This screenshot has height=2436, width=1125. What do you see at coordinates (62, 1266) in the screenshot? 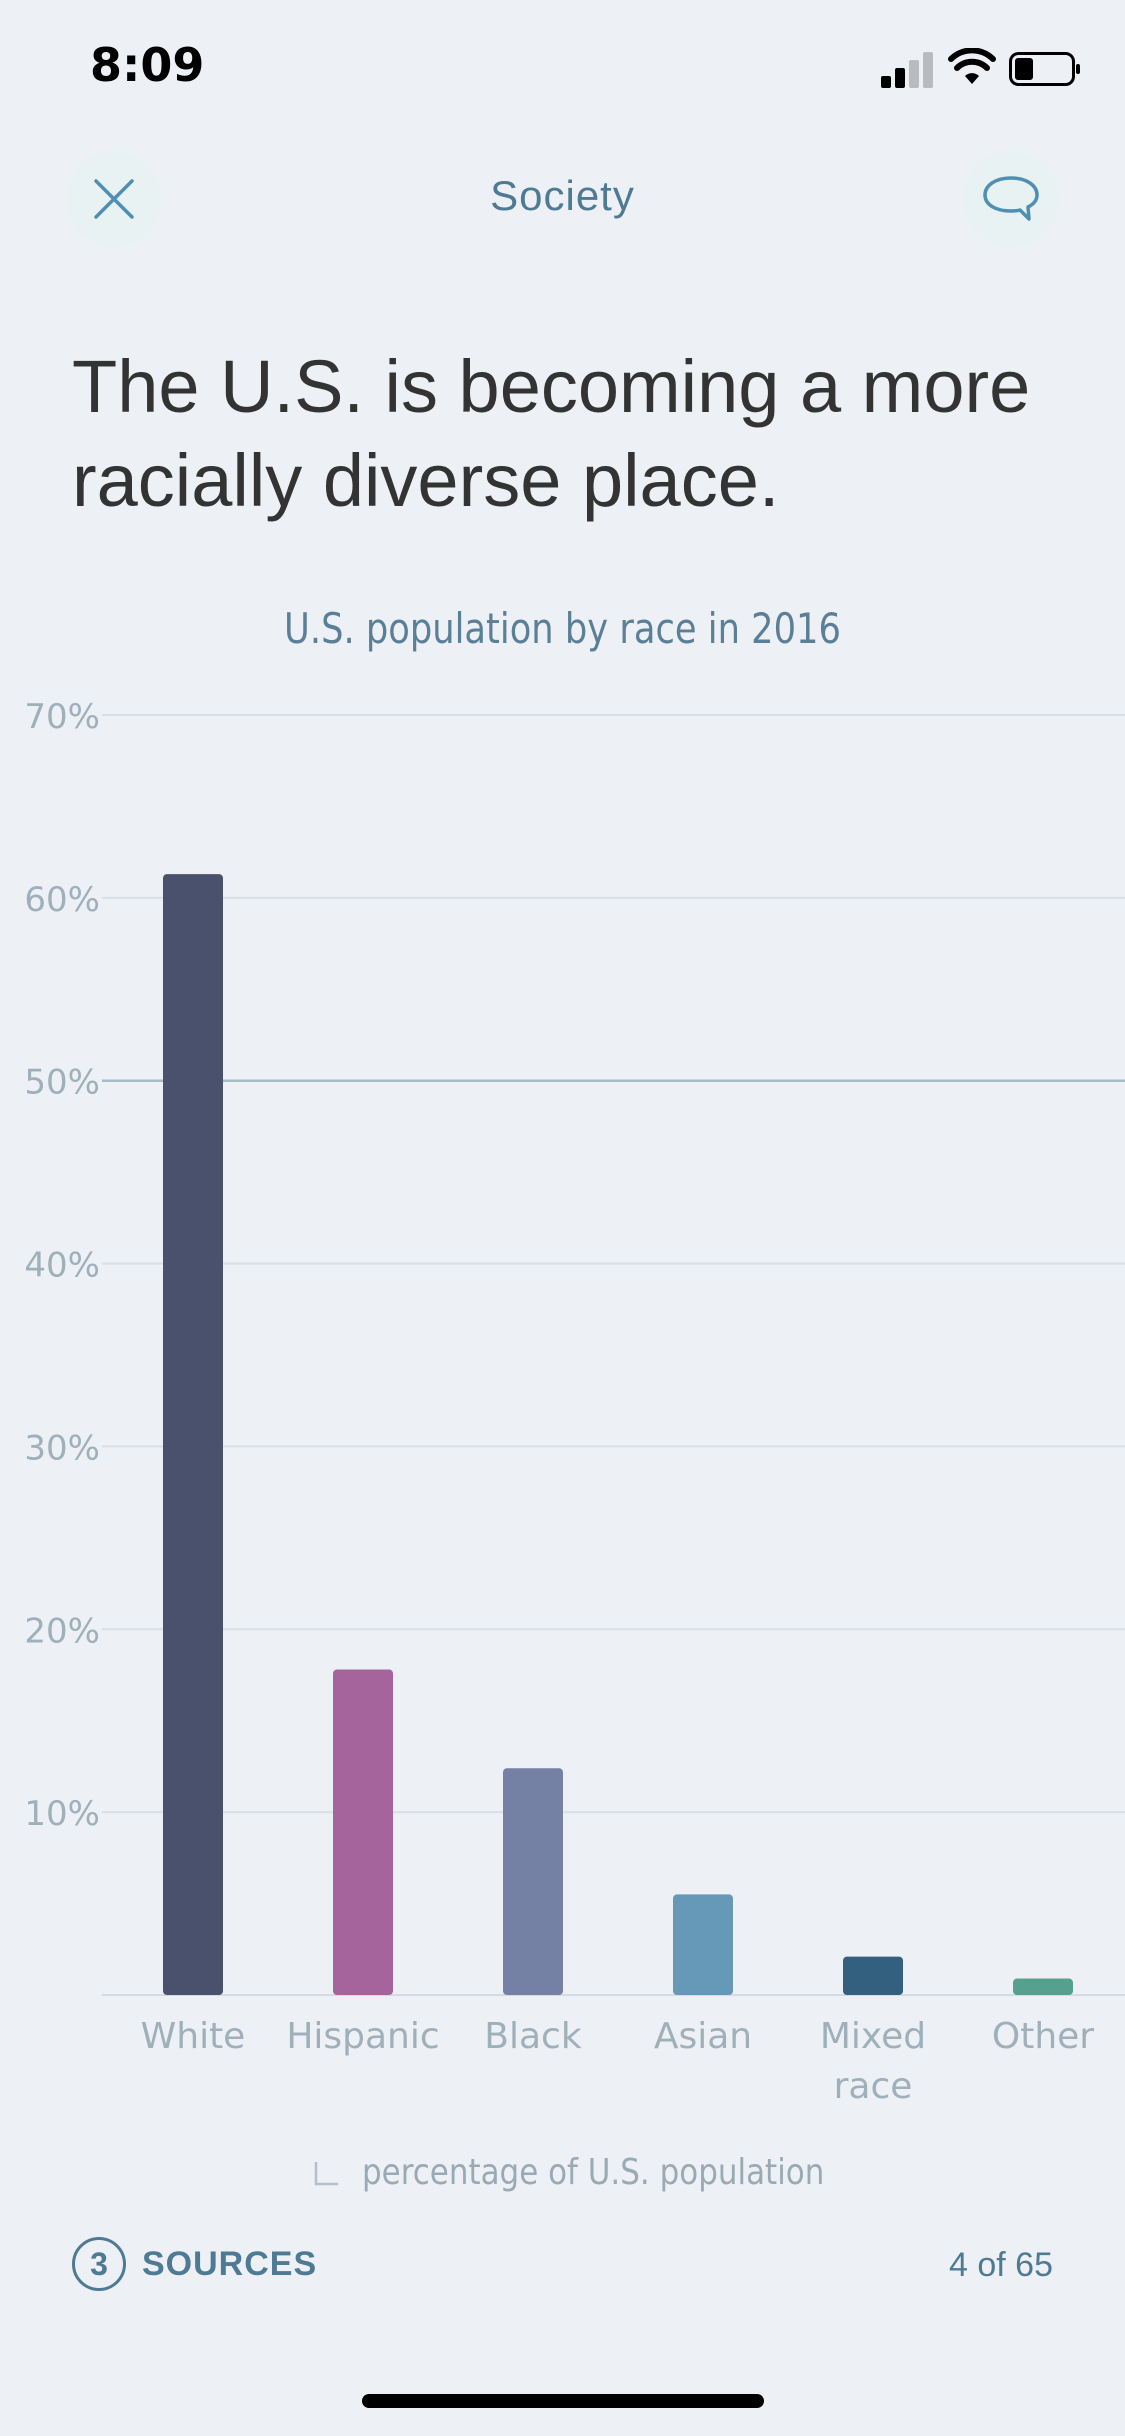
I see `y-tick-label: 40%` at bounding box center [62, 1266].